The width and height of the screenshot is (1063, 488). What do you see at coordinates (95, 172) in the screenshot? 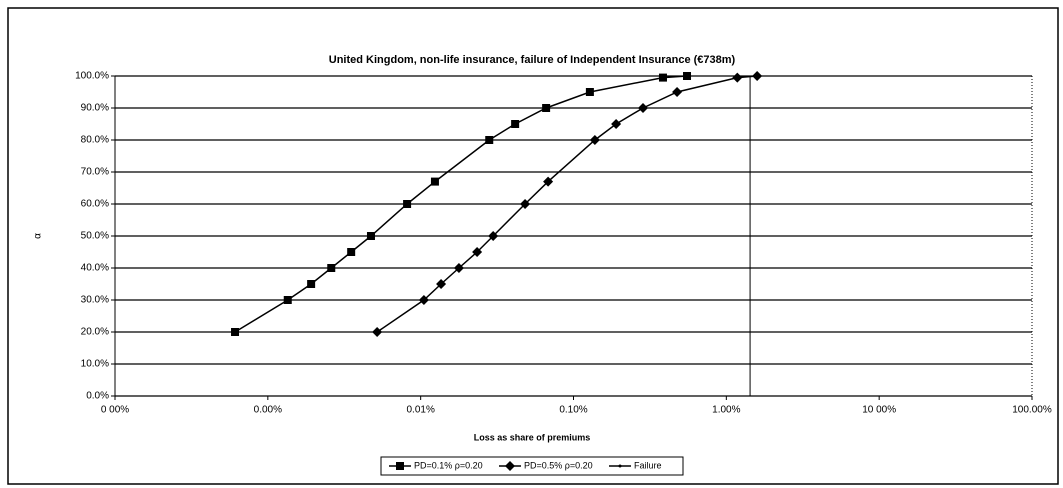
I see `y-tick-label: 70.0%` at bounding box center [95, 172].